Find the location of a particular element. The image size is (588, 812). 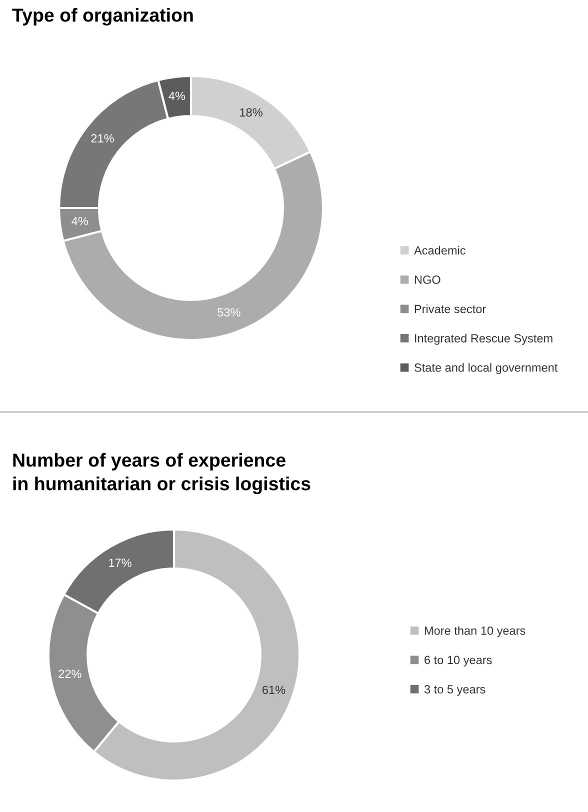

data-label: 61% is located at coordinates (274, 690).